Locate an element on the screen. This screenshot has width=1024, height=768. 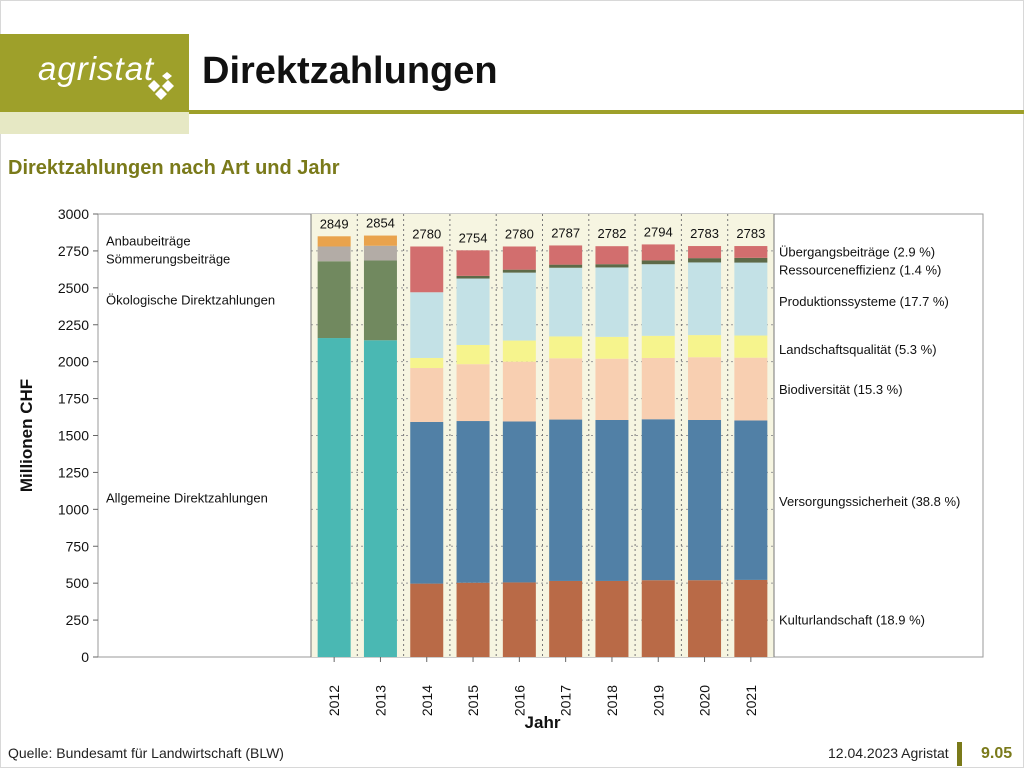
x-tick-label: 2020 is located at coordinates (705, 700).